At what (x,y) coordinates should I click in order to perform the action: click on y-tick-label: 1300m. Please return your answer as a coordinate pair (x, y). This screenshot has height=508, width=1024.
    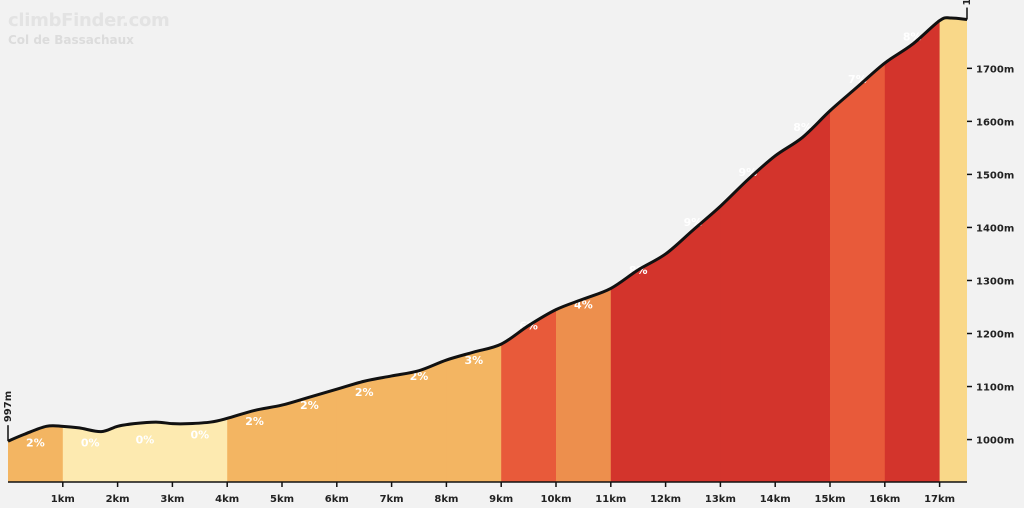
    Looking at the image, I should click on (995, 281).